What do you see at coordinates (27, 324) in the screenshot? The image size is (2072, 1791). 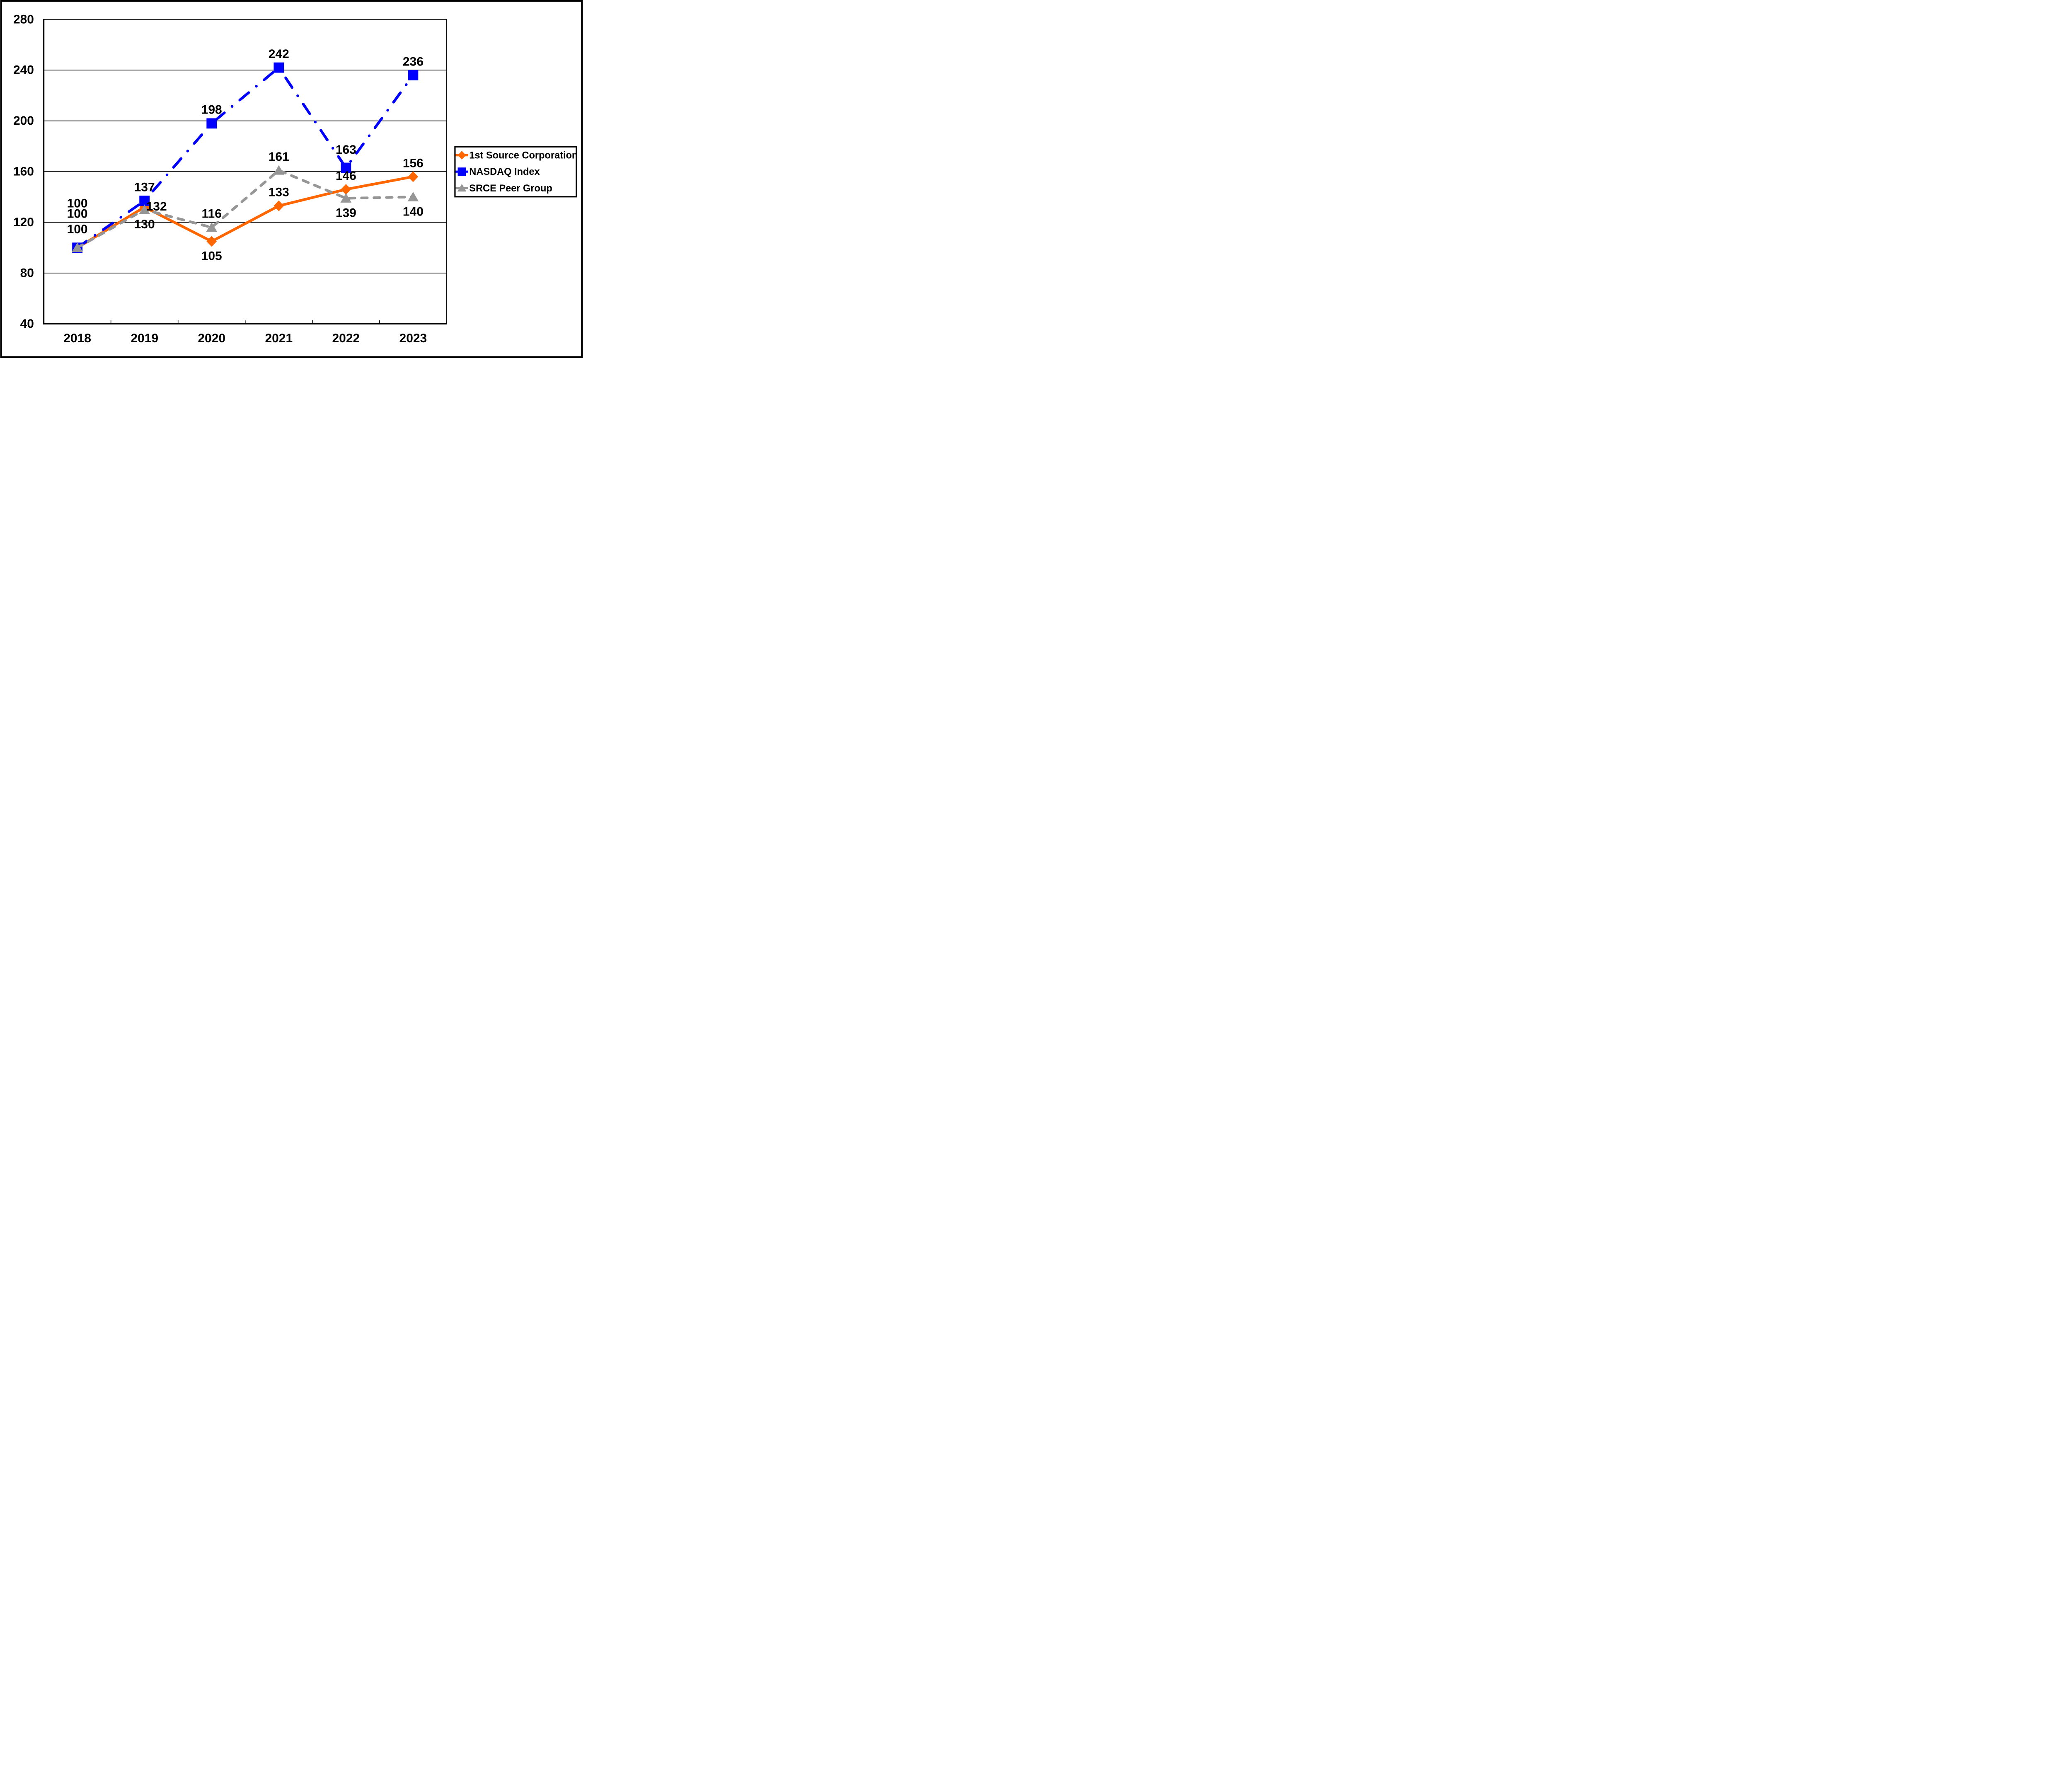 I see `y-axis-label-40: 40` at bounding box center [27, 324].